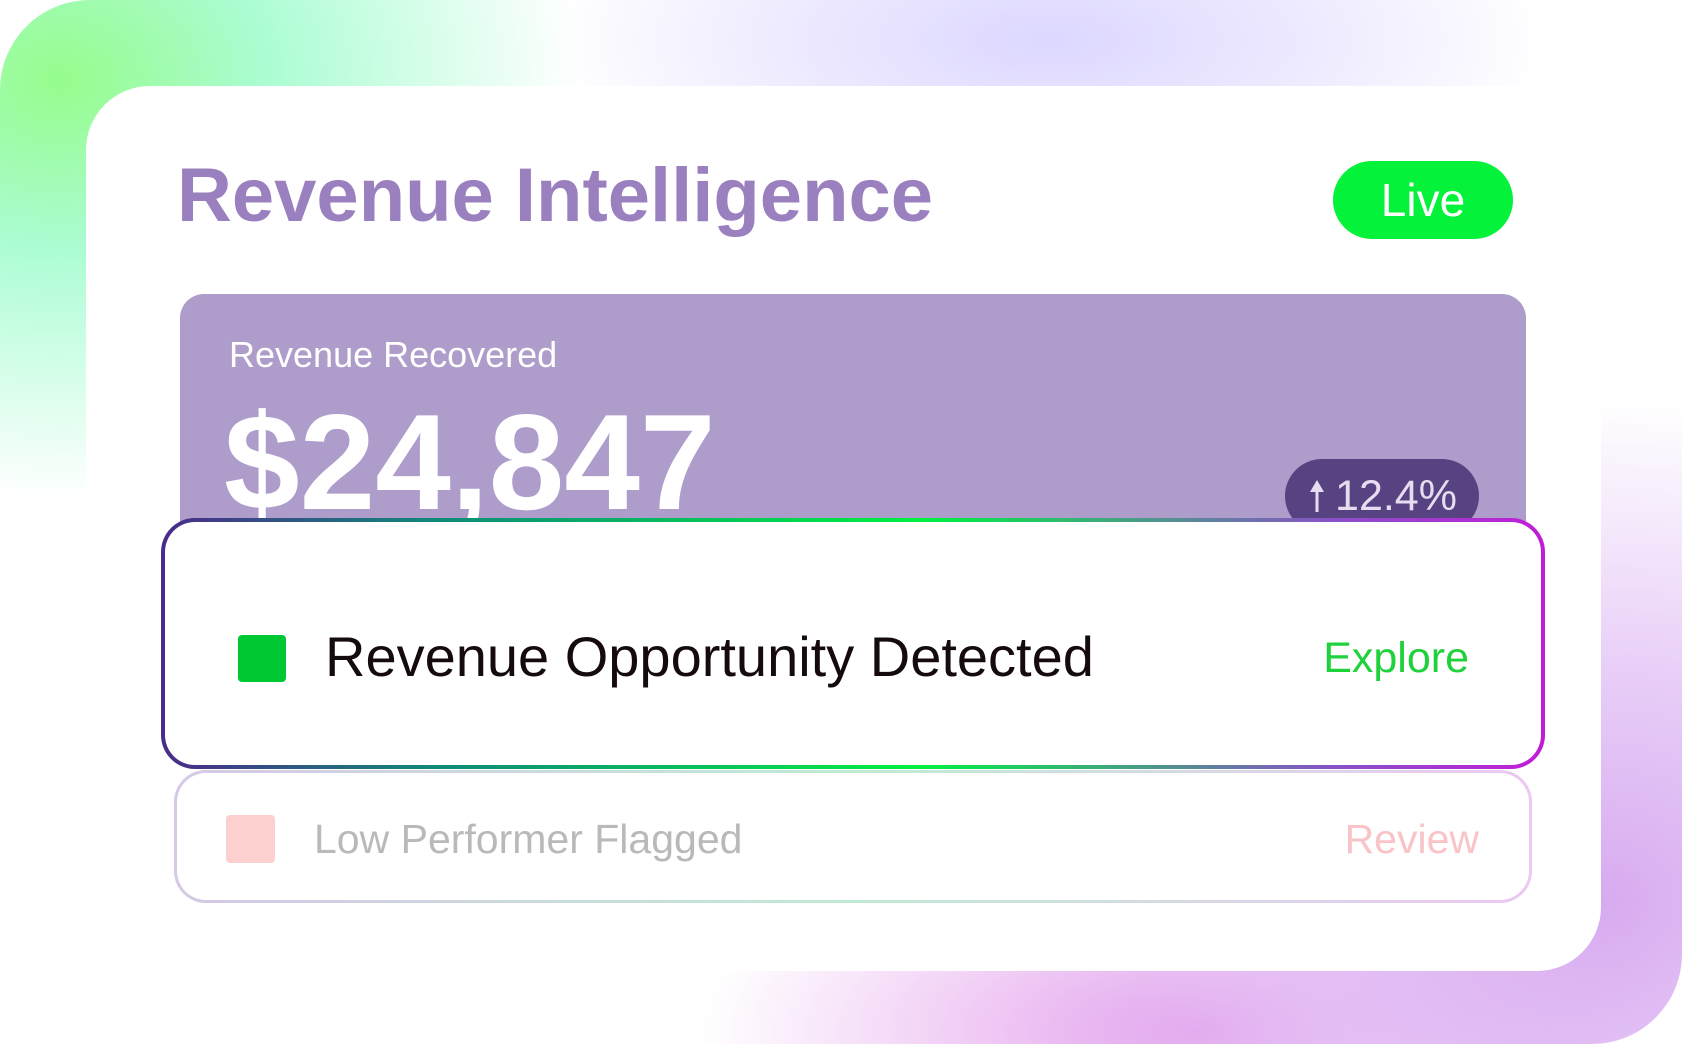 The image size is (1682, 1044). I want to click on change-value: 12.4%, so click(1396, 495).